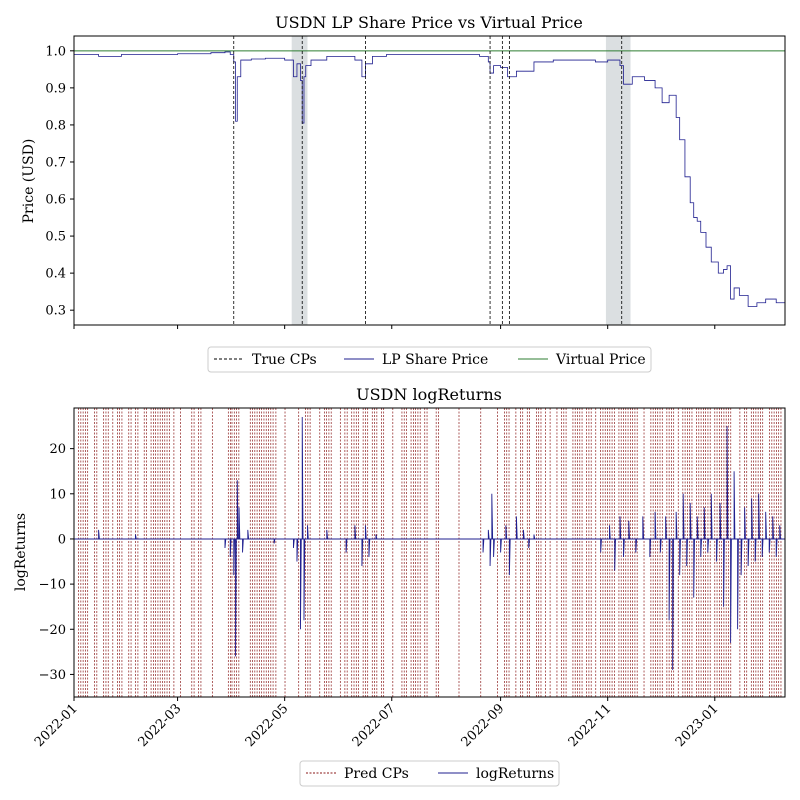  Describe the element at coordinates (394, 327) in the screenshot. I see `price-x-ticks` at that location.